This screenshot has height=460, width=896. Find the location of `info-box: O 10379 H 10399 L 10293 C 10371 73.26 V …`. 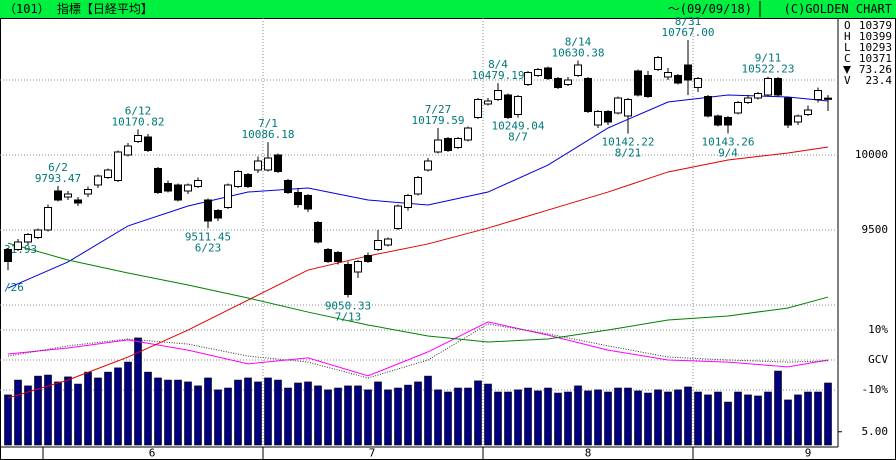

info-box: O 10379 H 10399 L 10293 C 10371 73.26 V … is located at coordinates (867, 53).